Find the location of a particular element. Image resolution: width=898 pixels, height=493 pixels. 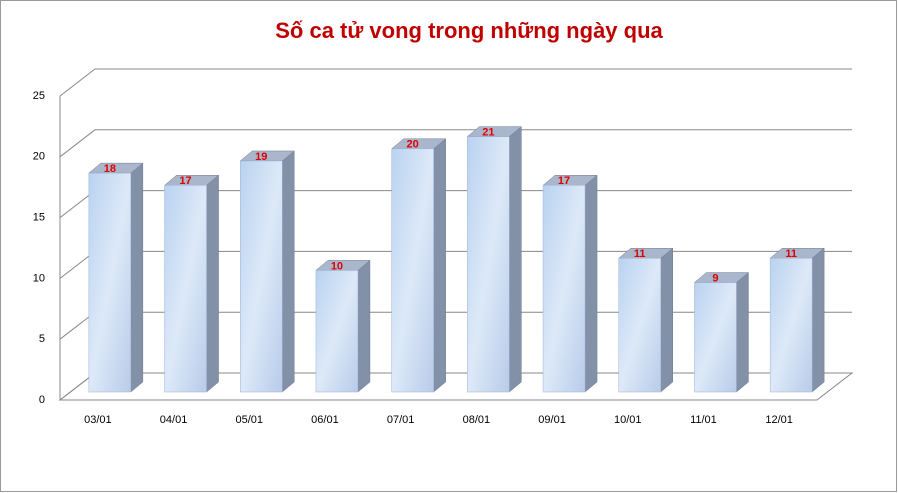

y-tick-label: 0 is located at coordinates (42, 400).